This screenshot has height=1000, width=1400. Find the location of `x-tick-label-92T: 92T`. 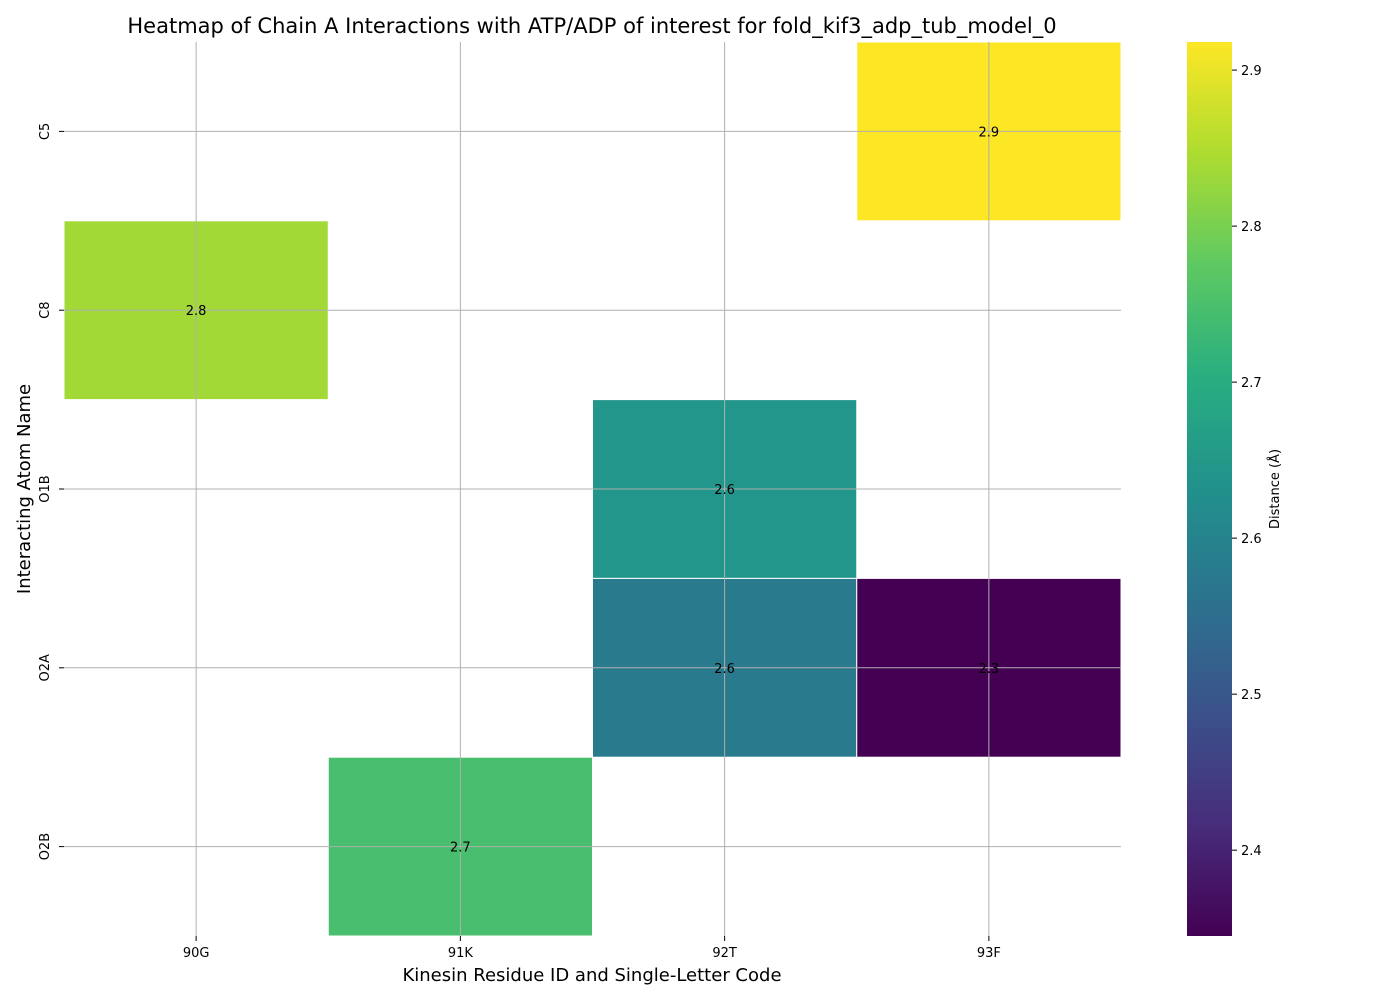

x-tick-label-92T: 92T is located at coordinates (724, 953).